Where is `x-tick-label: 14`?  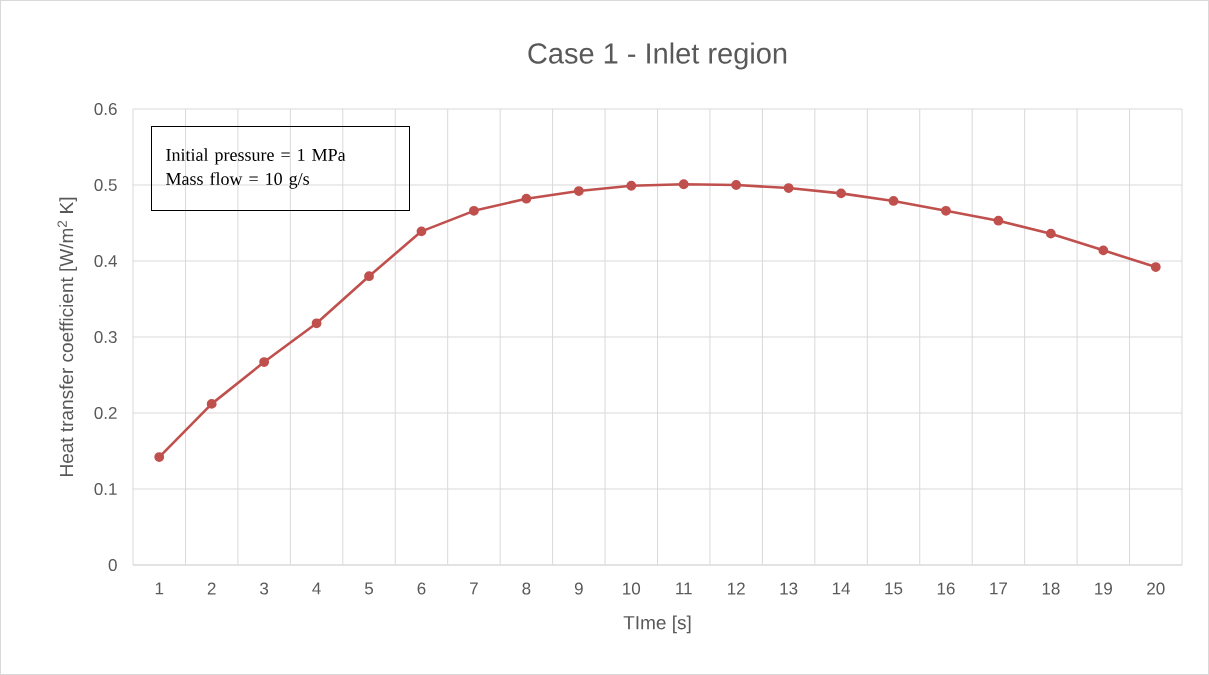
x-tick-label: 14 is located at coordinates (841, 588).